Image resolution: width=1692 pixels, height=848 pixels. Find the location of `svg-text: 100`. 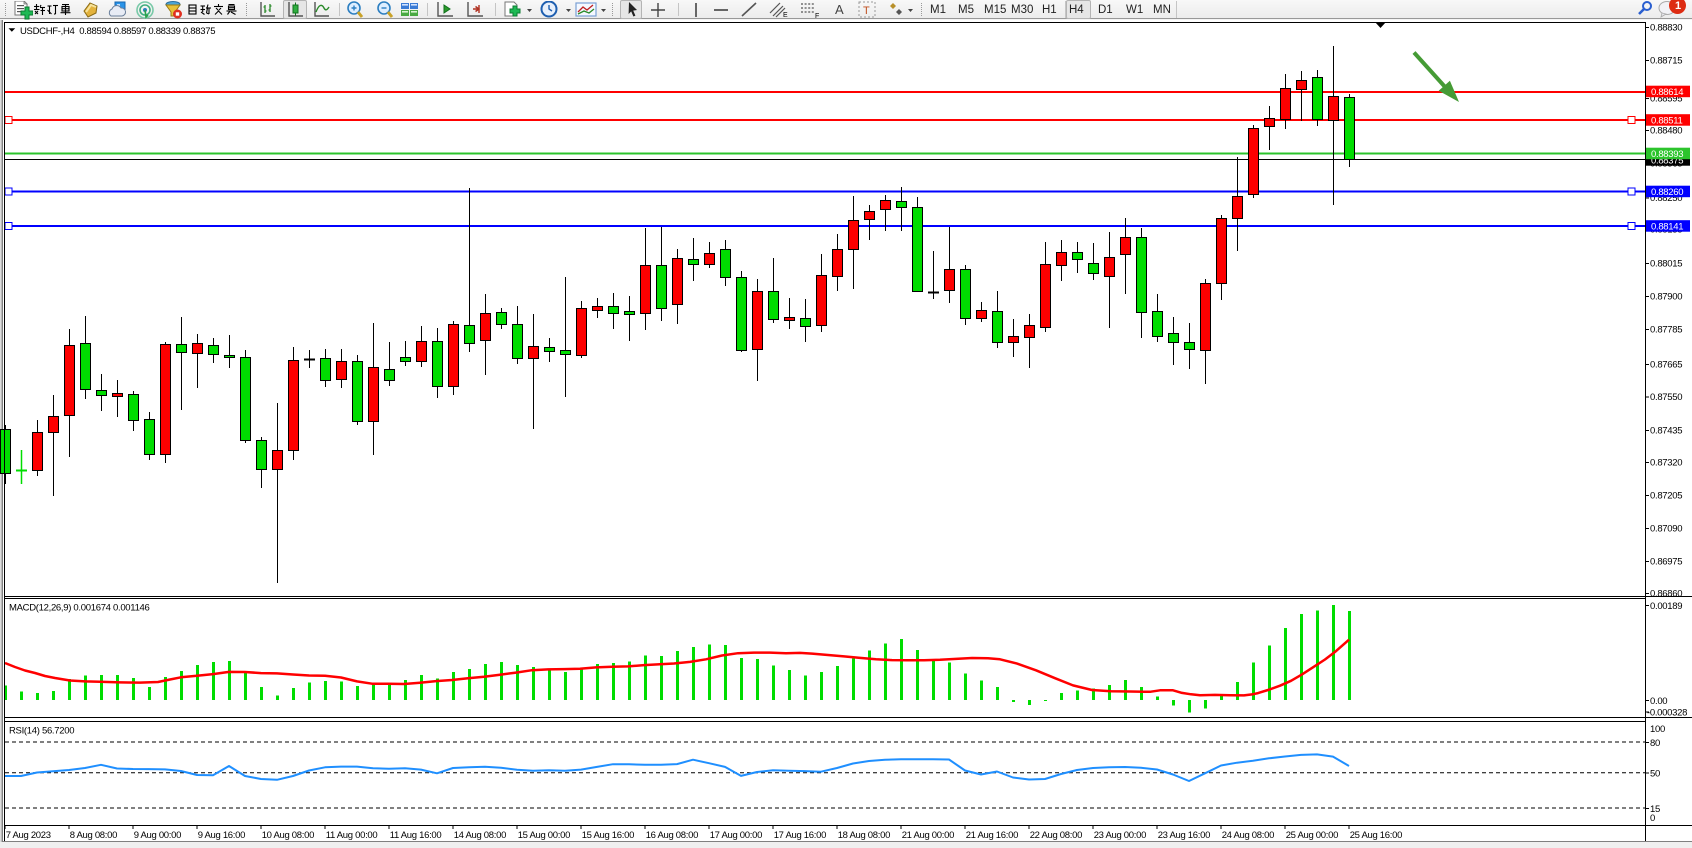

svg-text: 100 is located at coordinates (1657, 729).